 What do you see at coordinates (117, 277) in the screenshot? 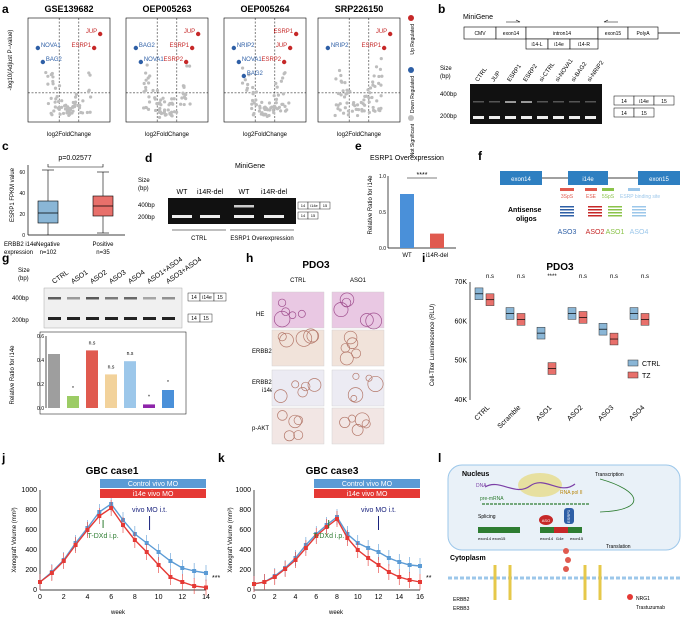
I see `gel-lane-label: ASO3` at bounding box center [117, 277].